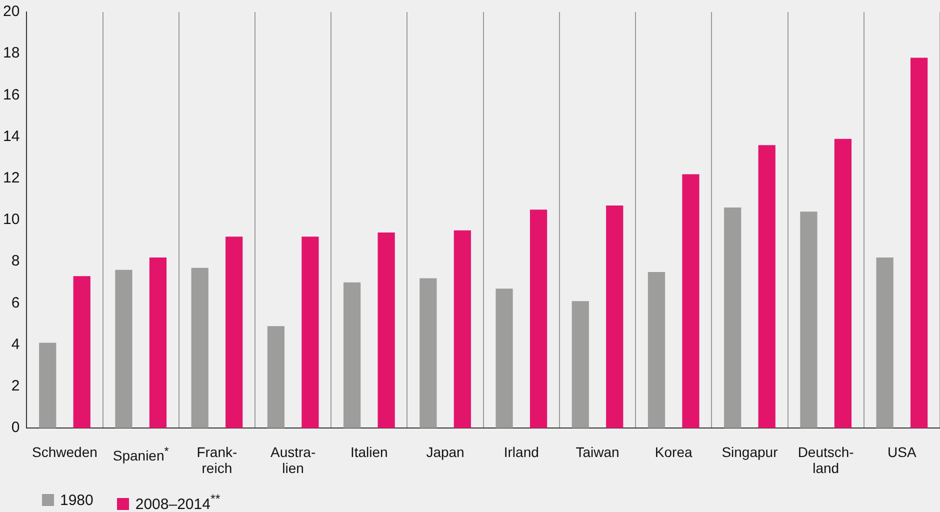 The image size is (940, 512). Describe the element at coordinates (445, 452) in the screenshot. I see `x-tick-label: Japan` at that location.